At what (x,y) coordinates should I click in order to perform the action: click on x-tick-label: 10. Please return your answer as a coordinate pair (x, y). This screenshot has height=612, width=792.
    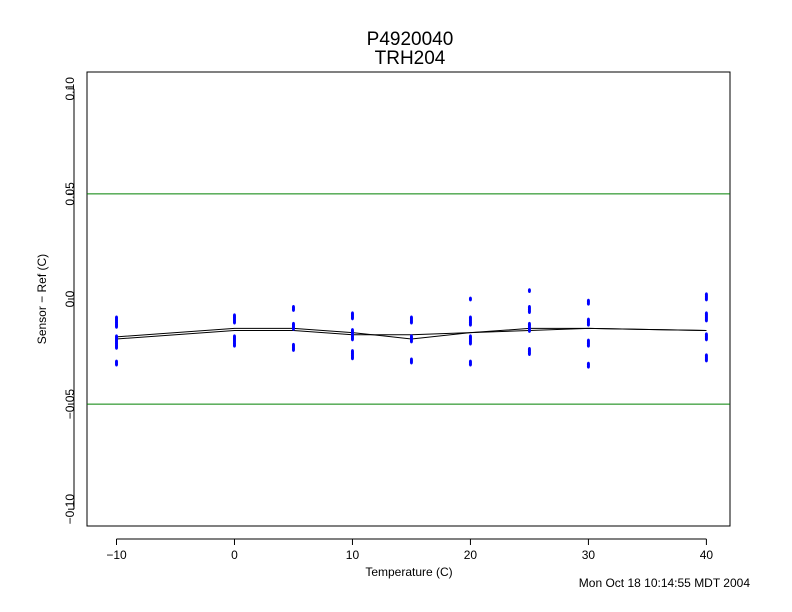
    Looking at the image, I should click on (353, 555).